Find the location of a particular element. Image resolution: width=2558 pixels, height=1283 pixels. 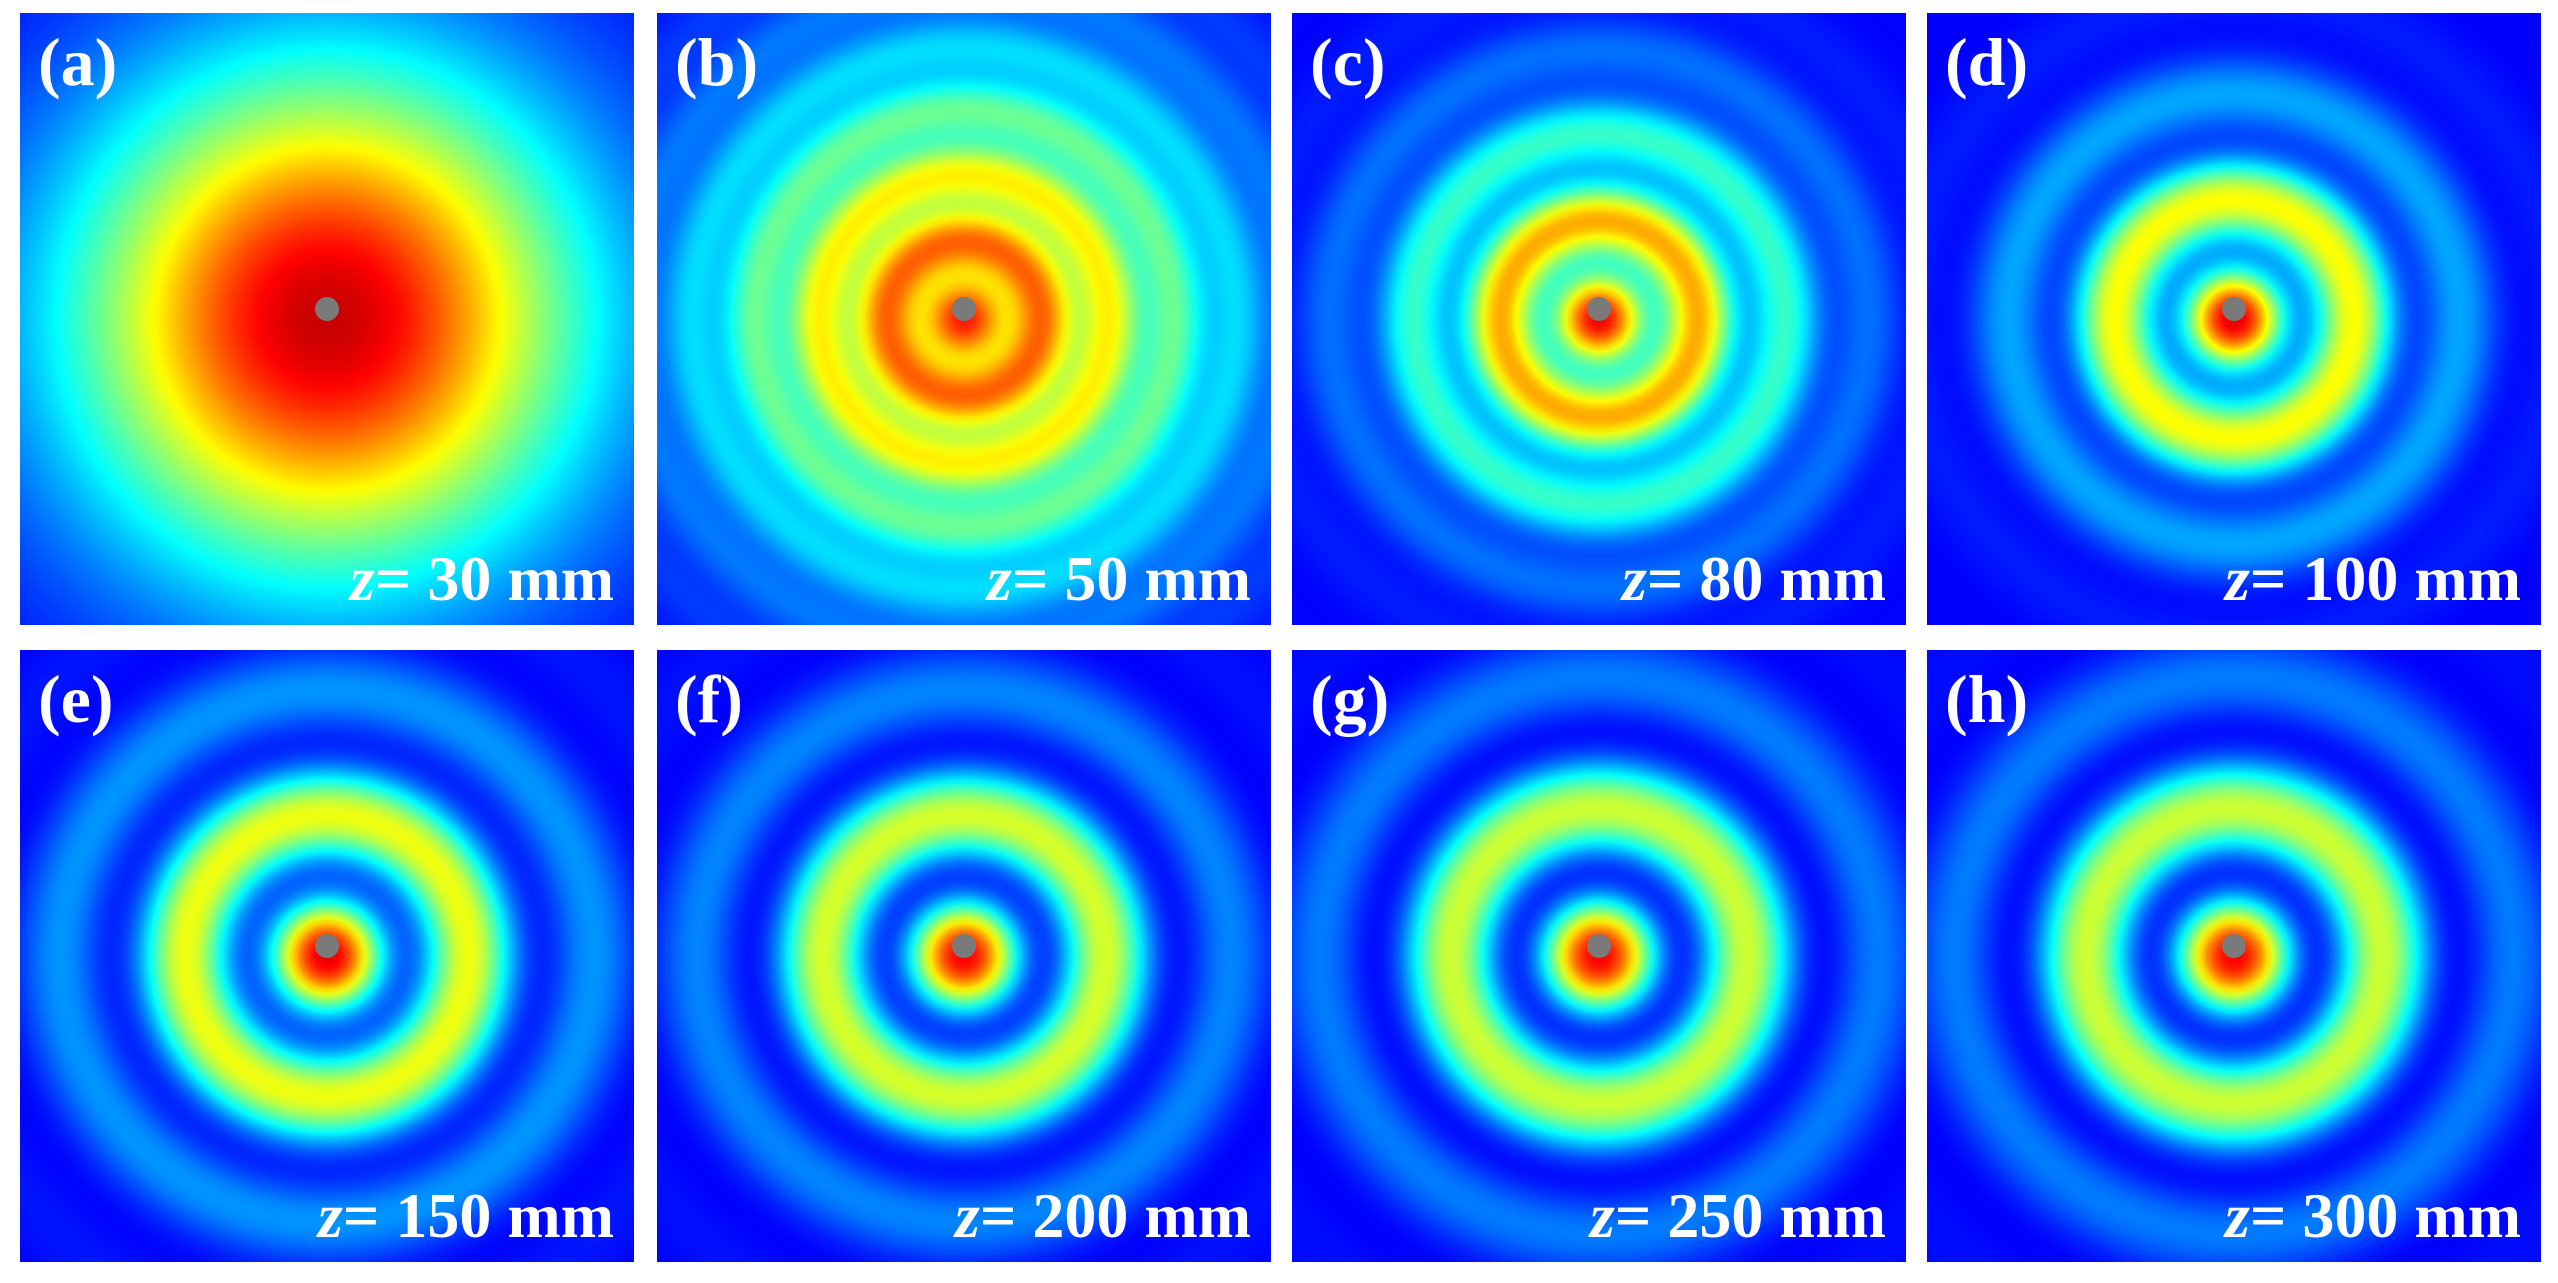

panel: (c) z= 80 mm is located at coordinates (1599, 319).